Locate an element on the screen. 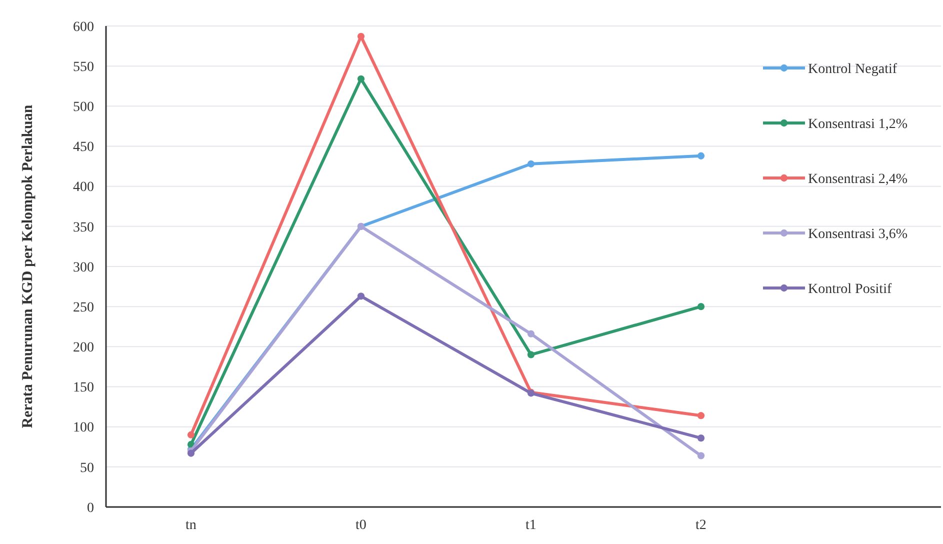 This screenshot has width=943, height=544. y-tick-label: 200 is located at coordinates (83, 348).